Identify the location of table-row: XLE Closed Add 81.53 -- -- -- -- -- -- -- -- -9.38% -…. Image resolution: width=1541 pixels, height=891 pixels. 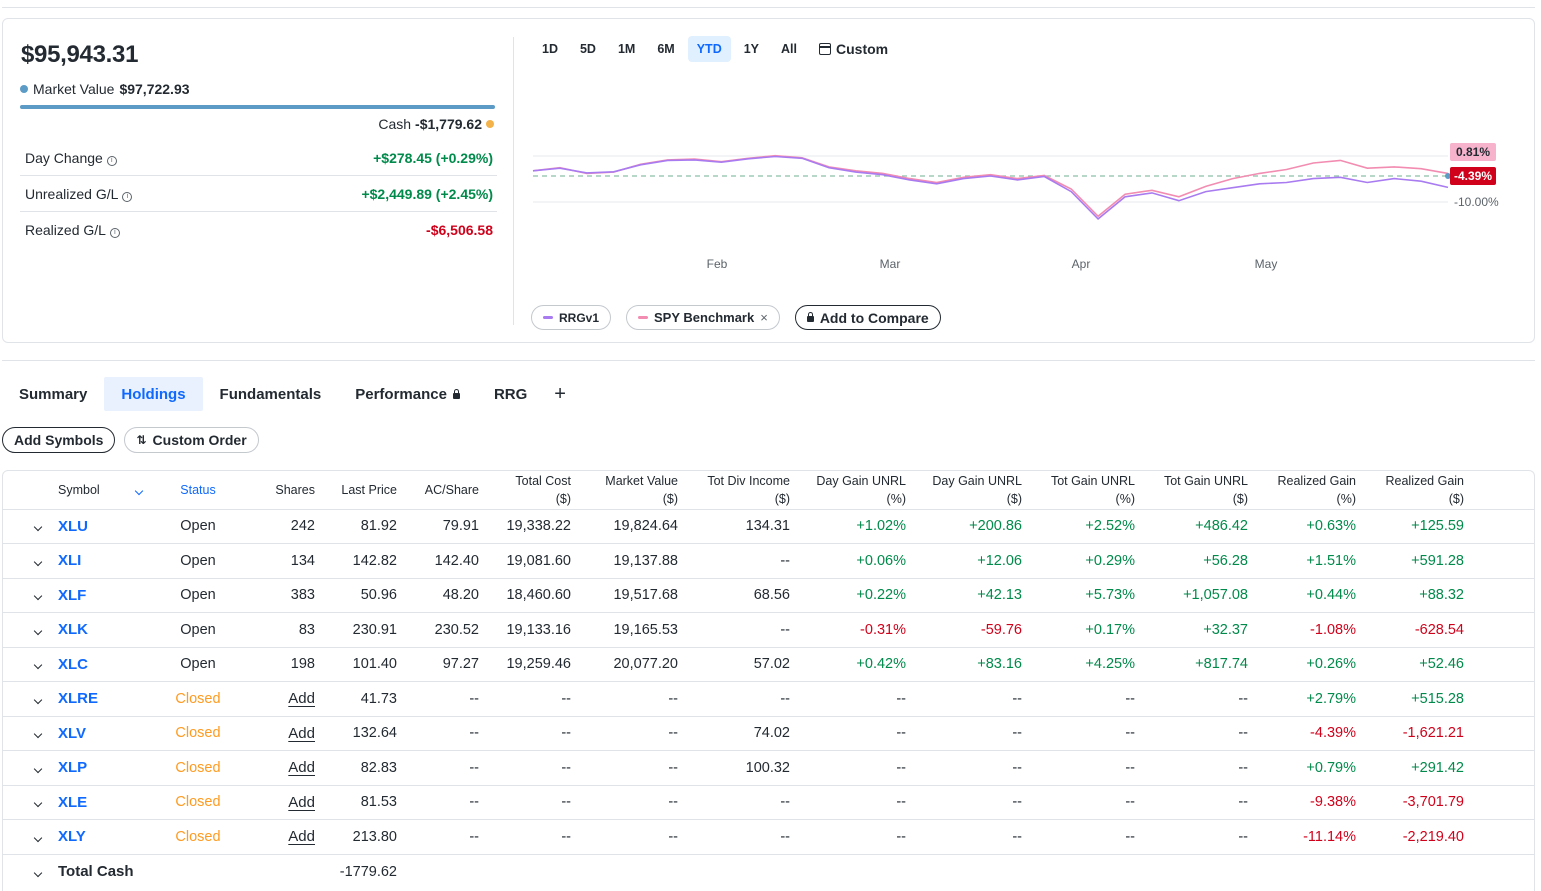
(768, 802).